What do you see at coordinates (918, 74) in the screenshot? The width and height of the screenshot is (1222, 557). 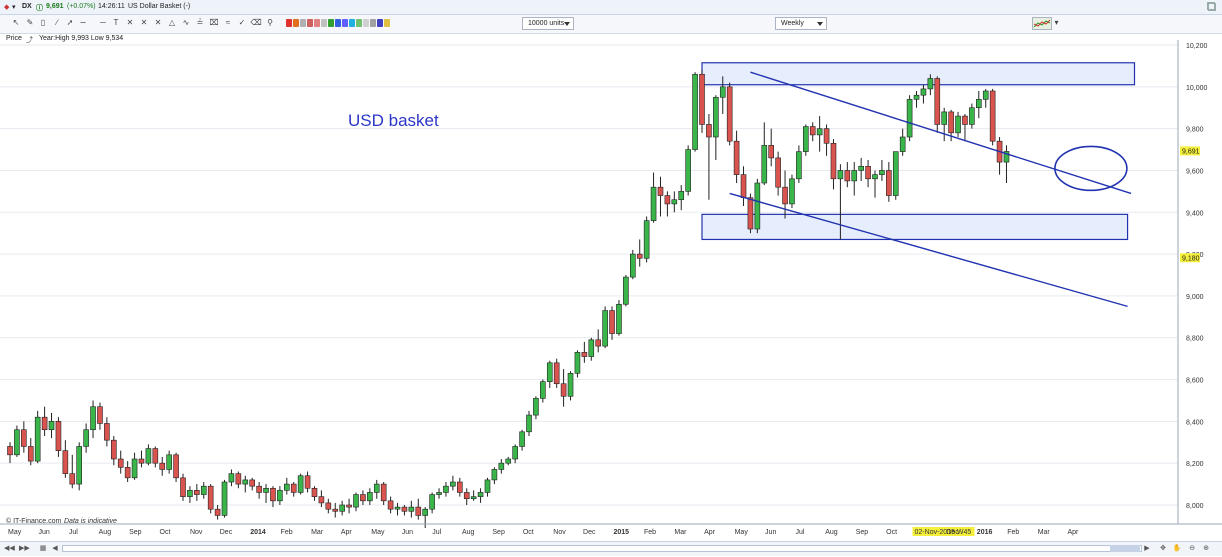 I see `resistance-zone` at bounding box center [918, 74].